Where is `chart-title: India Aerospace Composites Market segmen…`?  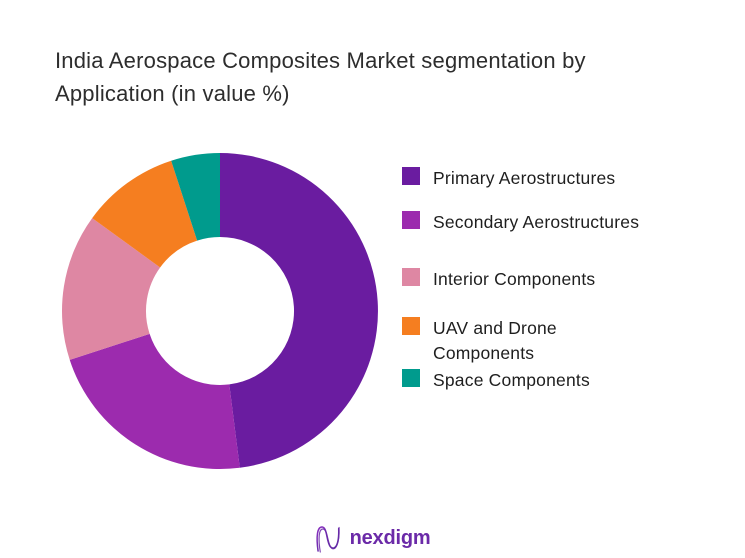 chart-title: India Aerospace Composites Market segmen… is located at coordinates (320, 77).